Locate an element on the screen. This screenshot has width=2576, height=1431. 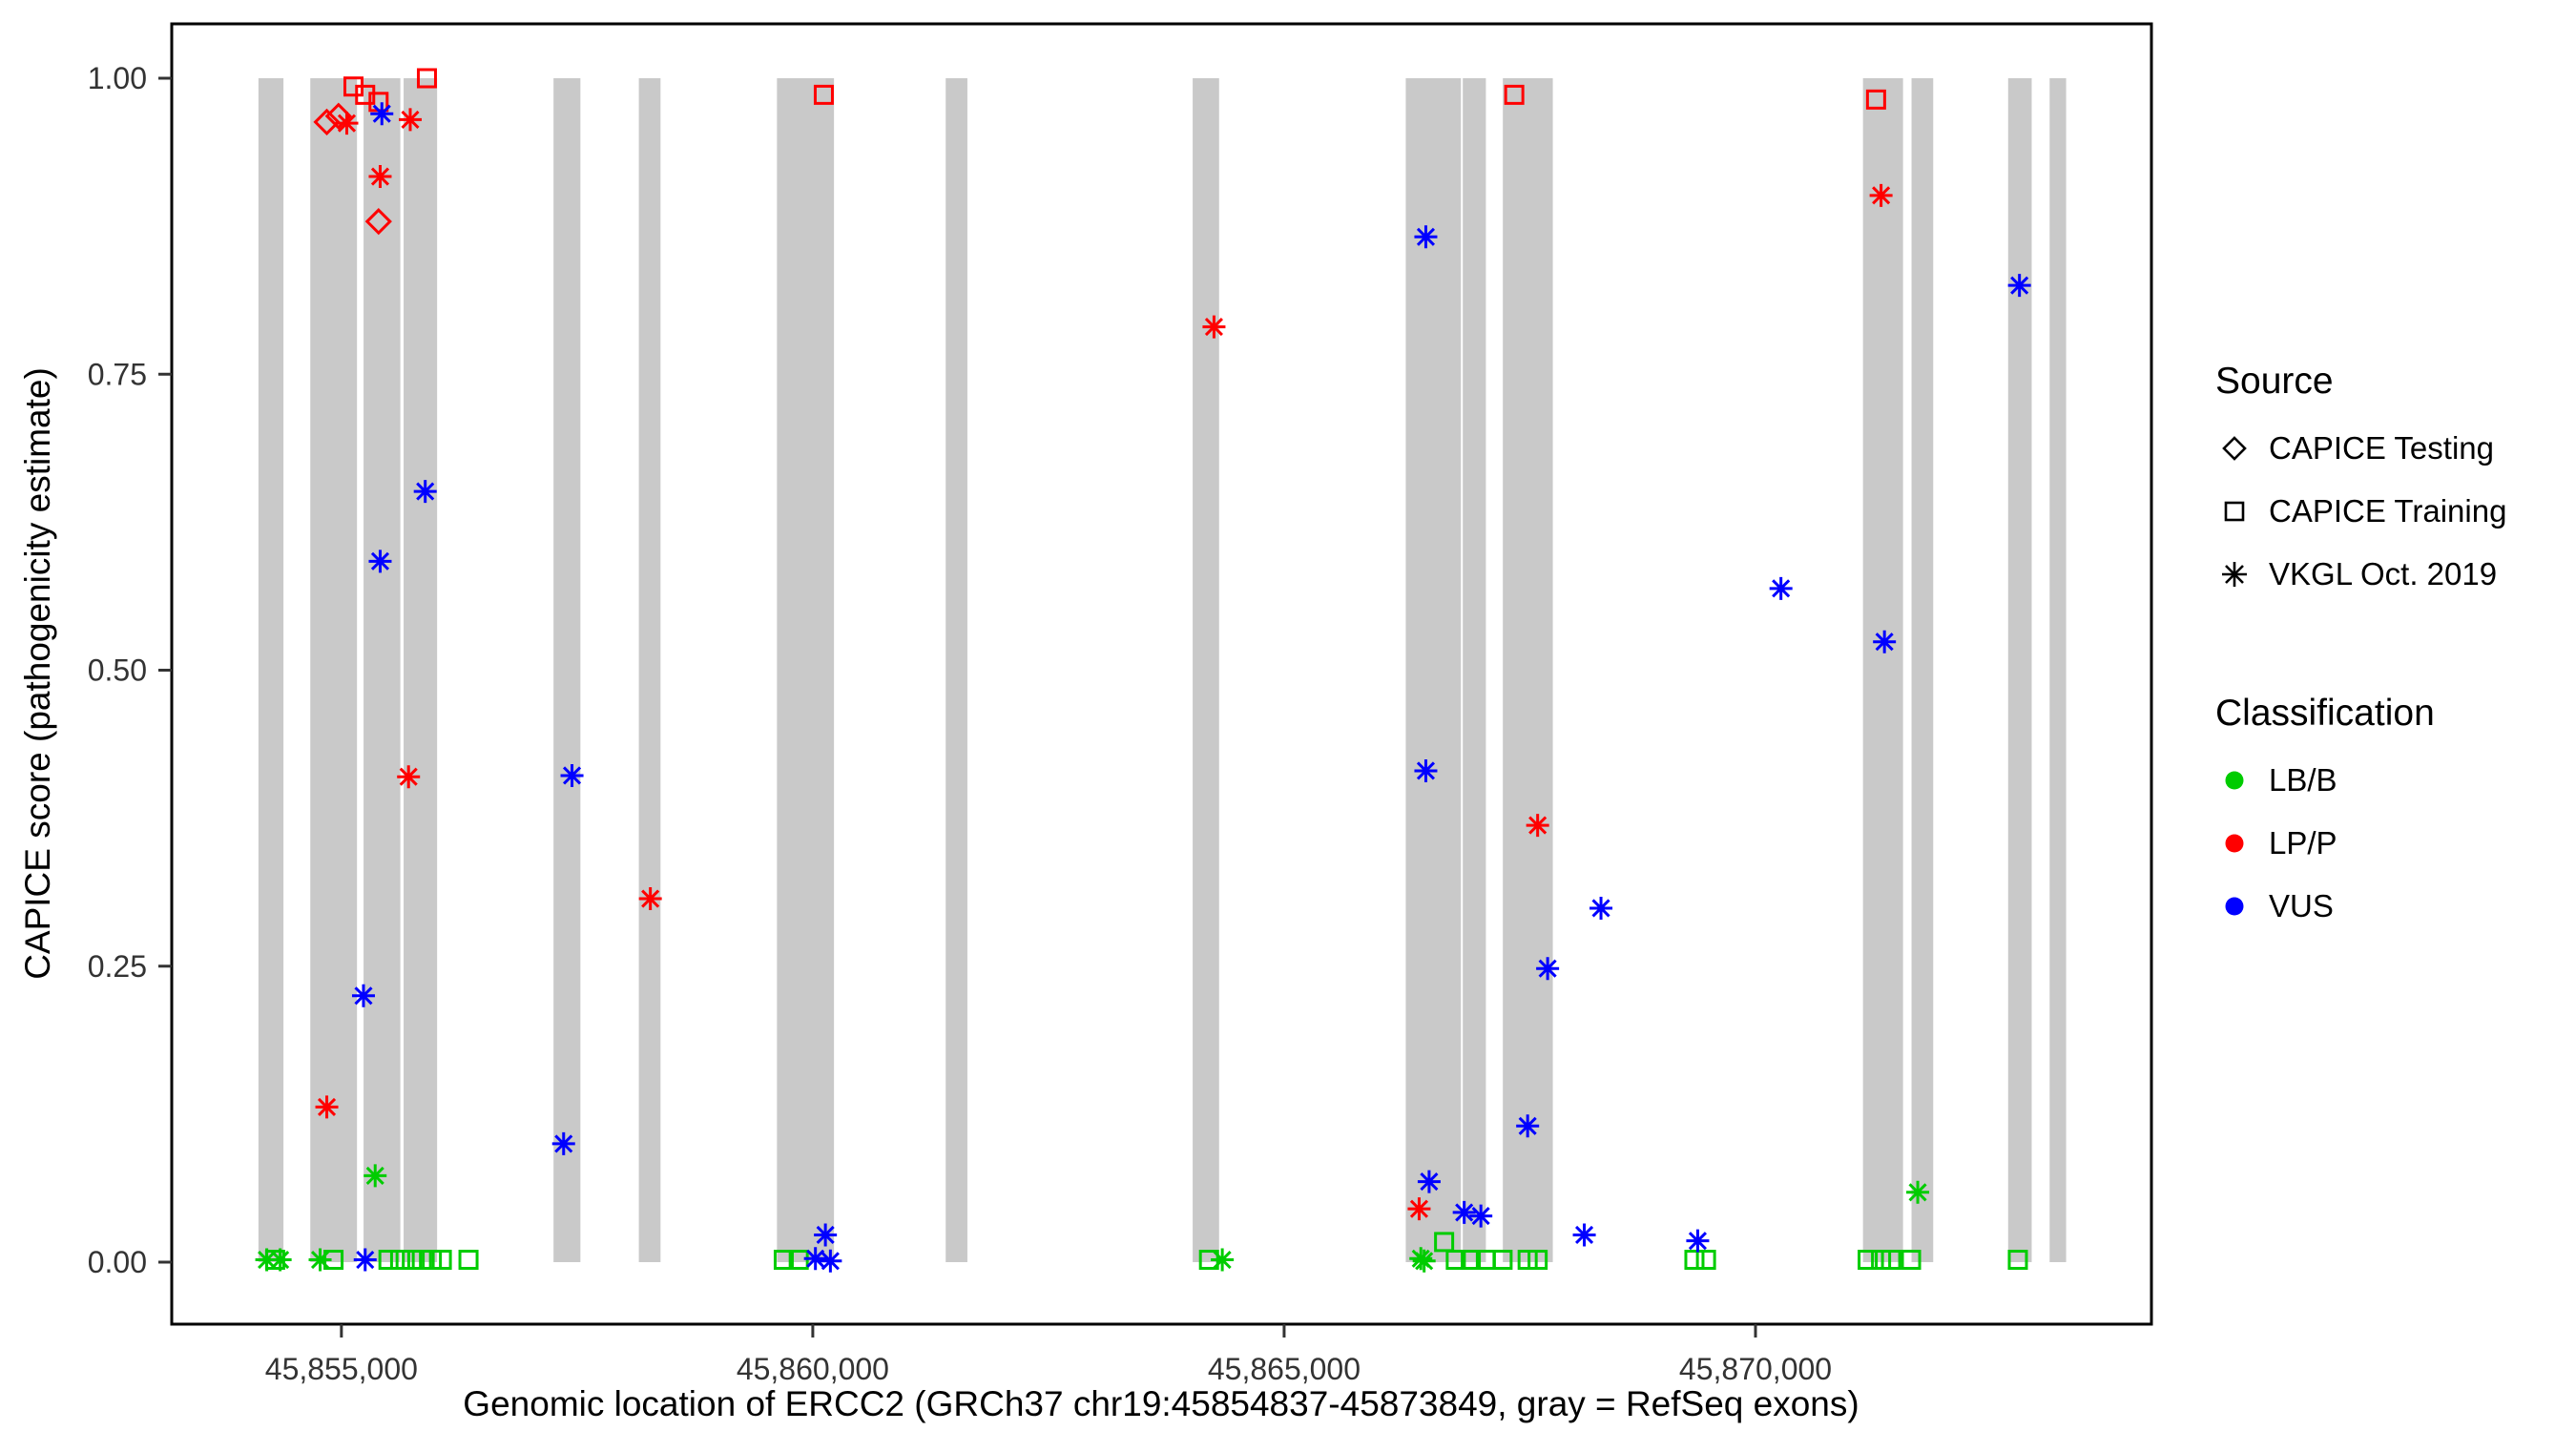
legend-item-lbb: LB/B is located at coordinates (2360, 780).